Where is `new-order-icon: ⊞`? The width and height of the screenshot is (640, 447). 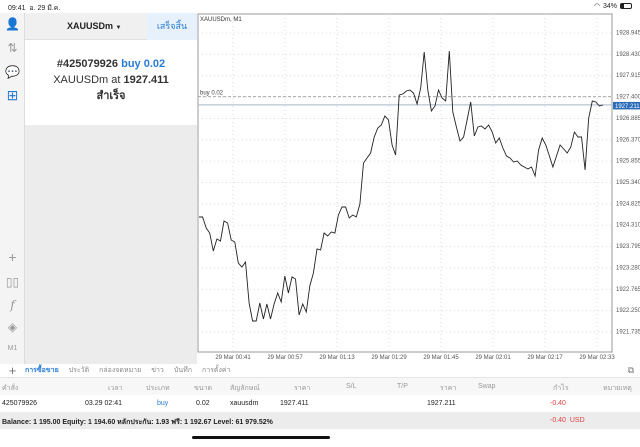 new-order-icon: ⊞ is located at coordinates (12, 95).